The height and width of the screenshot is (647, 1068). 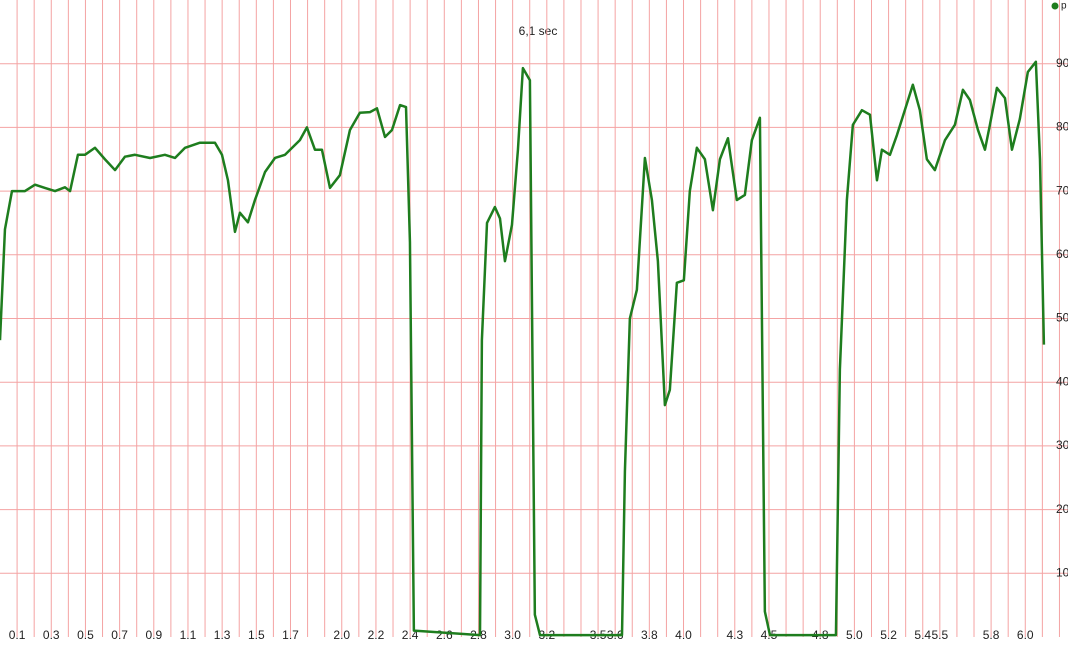 What do you see at coordinates (1062, 190) in the screenshot?
I see `y-tick-label: 70` at bounding box center [1062, 190].